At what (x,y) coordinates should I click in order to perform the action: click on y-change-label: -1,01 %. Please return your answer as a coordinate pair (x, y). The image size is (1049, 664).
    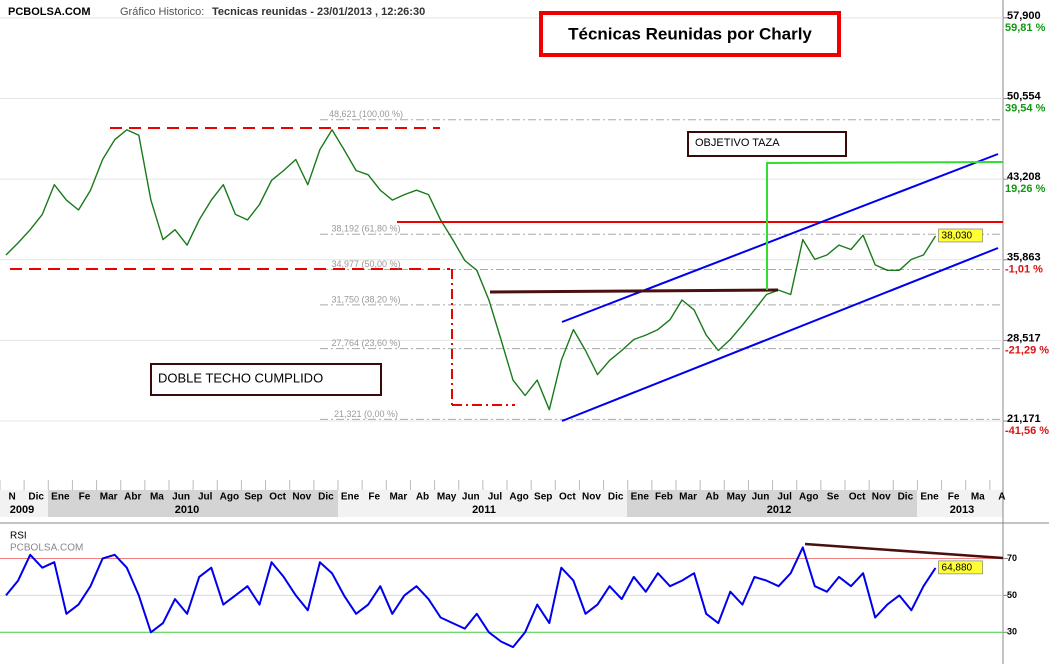
    Looking at the image, I should click on (1024, 270).